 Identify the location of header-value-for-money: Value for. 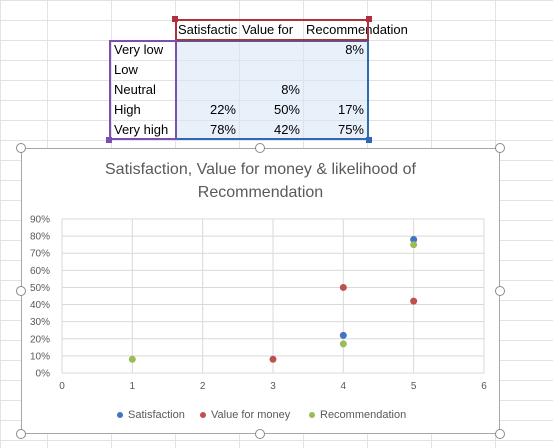
(268, 29).